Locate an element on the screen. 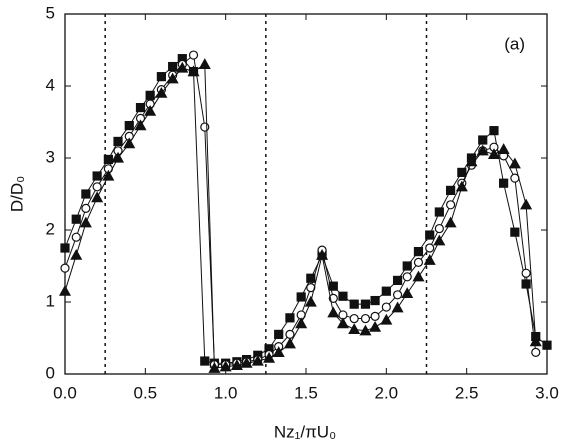 The width and height of the screenshot is (570, 448). annotation: (a) is located at coordinates (514, 43).